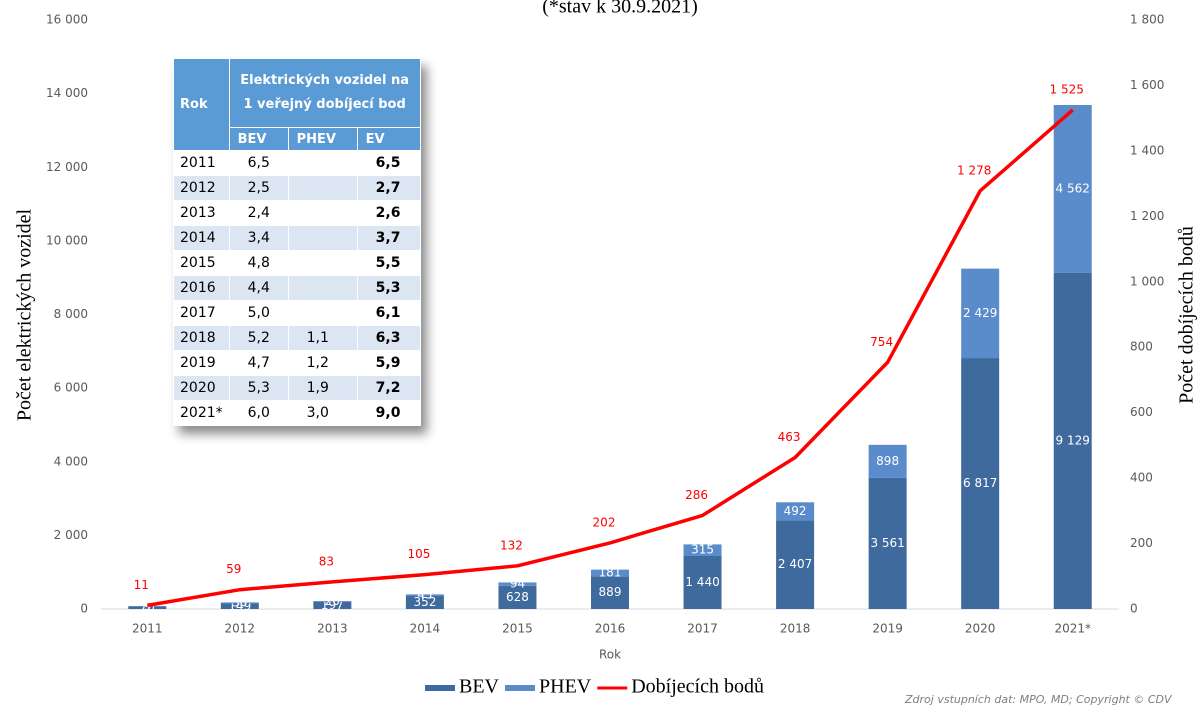  I want to click on table-cell: 6,5, so click(258, 163).